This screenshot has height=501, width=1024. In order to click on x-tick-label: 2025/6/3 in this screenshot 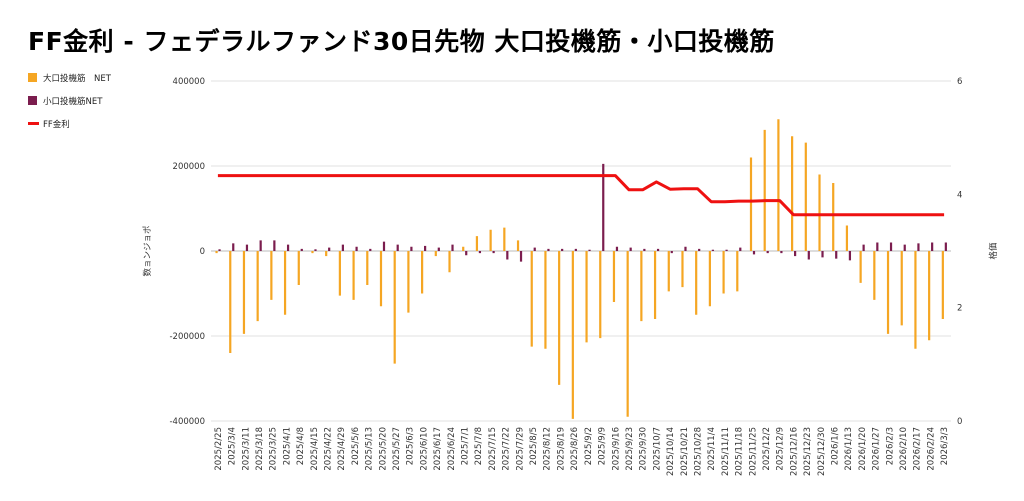, I will do `click(411, 446)`.